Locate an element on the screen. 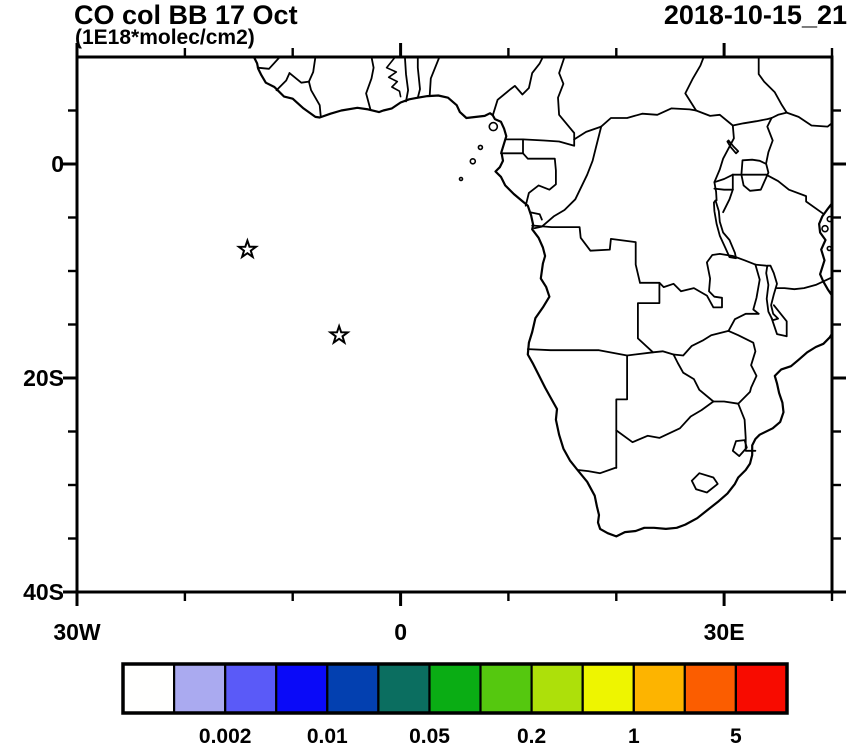  island-sao-tome is located at coordinates (473, 161).